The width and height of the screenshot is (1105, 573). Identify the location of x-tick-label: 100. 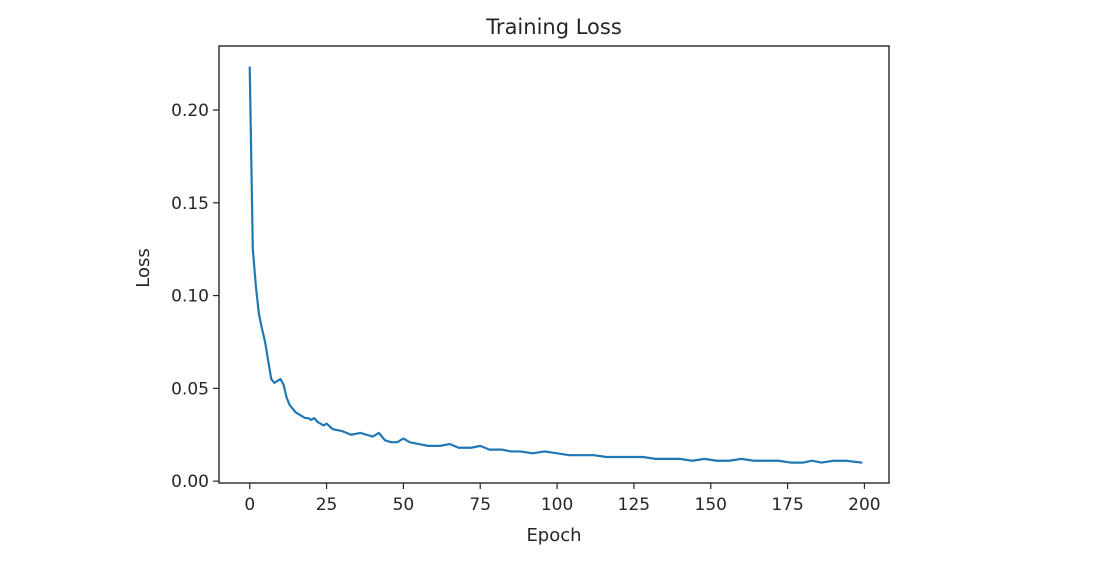
(557, 505).